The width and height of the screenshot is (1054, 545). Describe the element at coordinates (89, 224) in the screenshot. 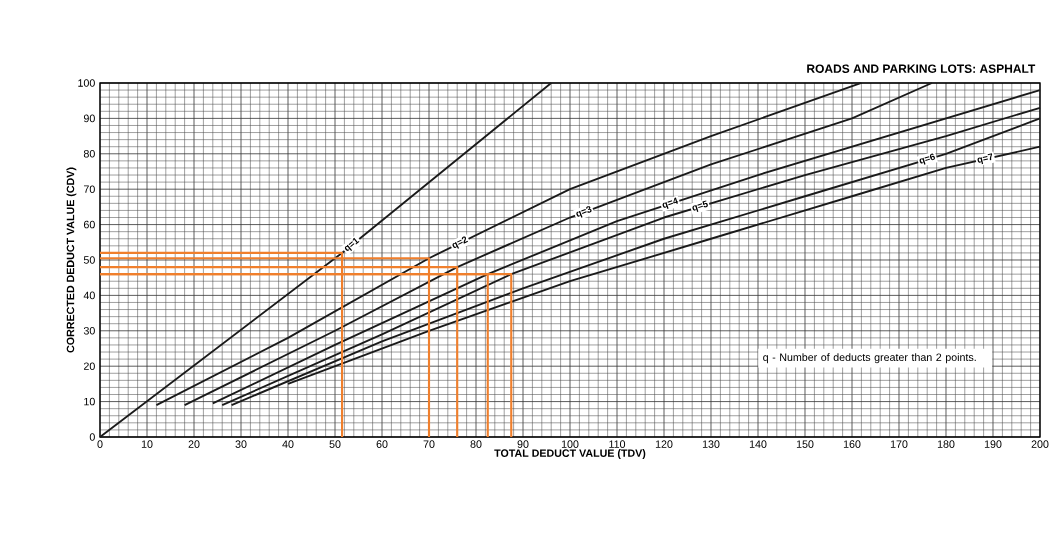

I see `y-tick-label: 60` at that location.